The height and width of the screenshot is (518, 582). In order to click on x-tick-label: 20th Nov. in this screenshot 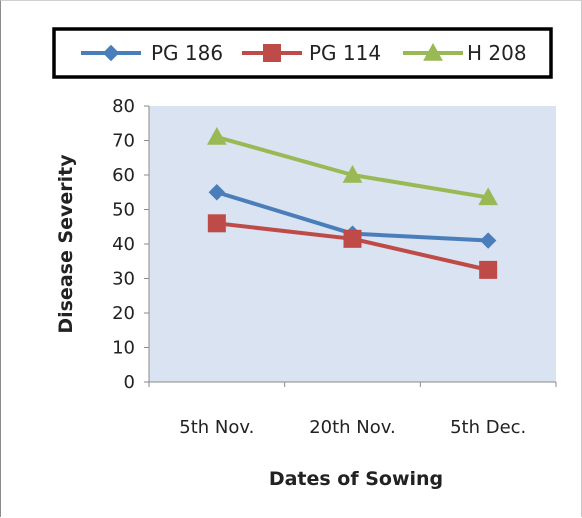, I will do `click(352, 427)`.